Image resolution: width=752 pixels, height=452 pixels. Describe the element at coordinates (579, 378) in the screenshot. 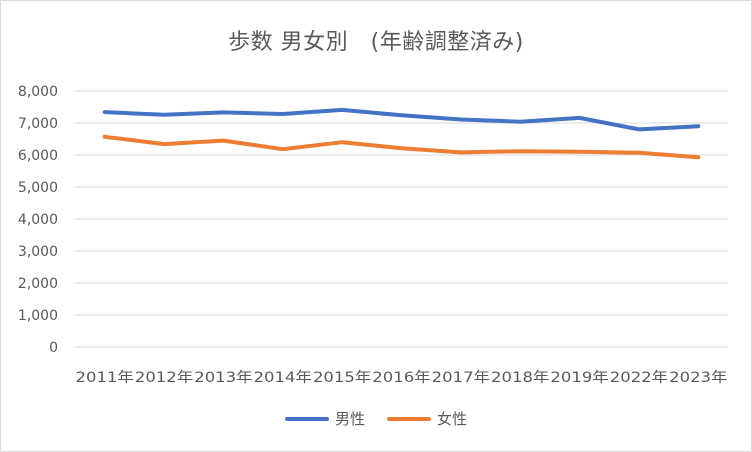

I see `x-tick-label: 2019年` at that location.